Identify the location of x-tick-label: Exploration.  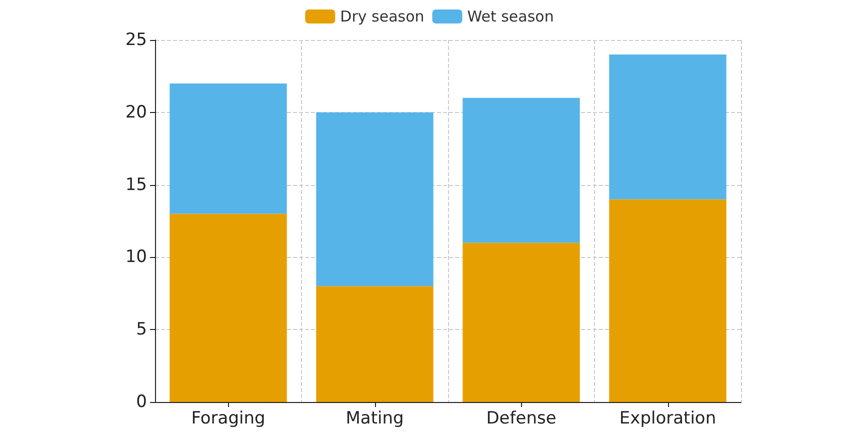
(667, 418).